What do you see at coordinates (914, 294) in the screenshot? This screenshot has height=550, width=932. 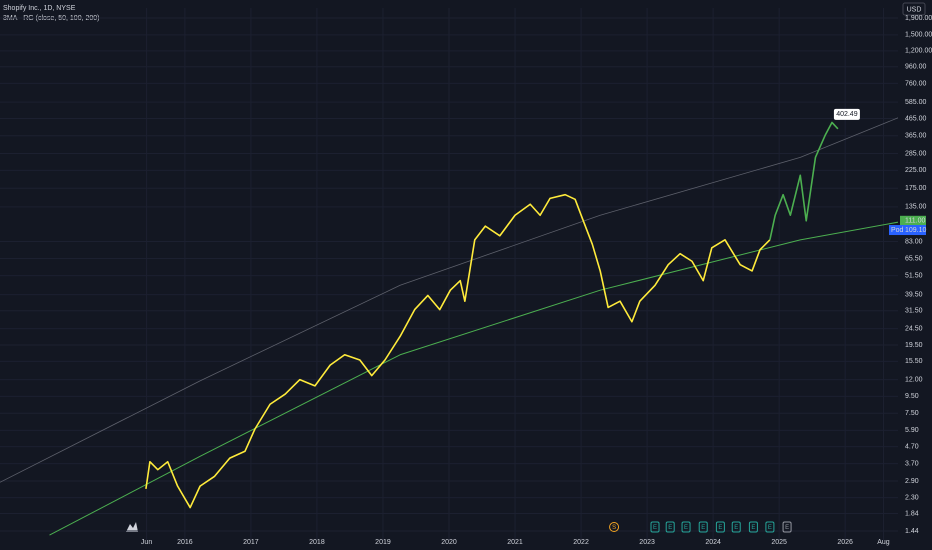 I see `y-tick-label: 39.50` at bounding box center [914, 294].